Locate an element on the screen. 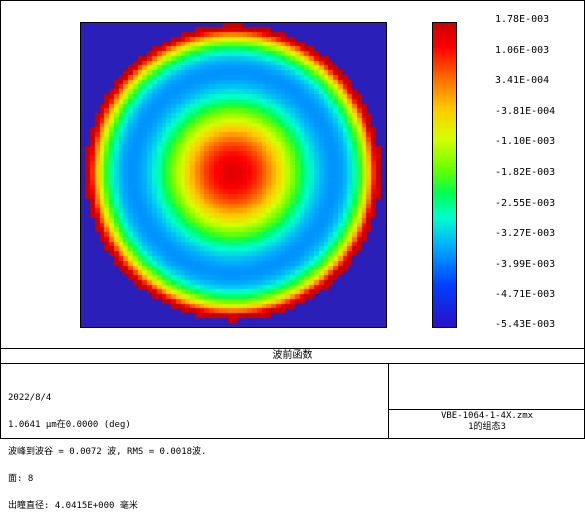 Image resolution: width=585 pixels, height=520 pixels. info-exit-pupil: 出瞳直径: 4.0415E+000 毫米 is located at coordinates (73, 506).